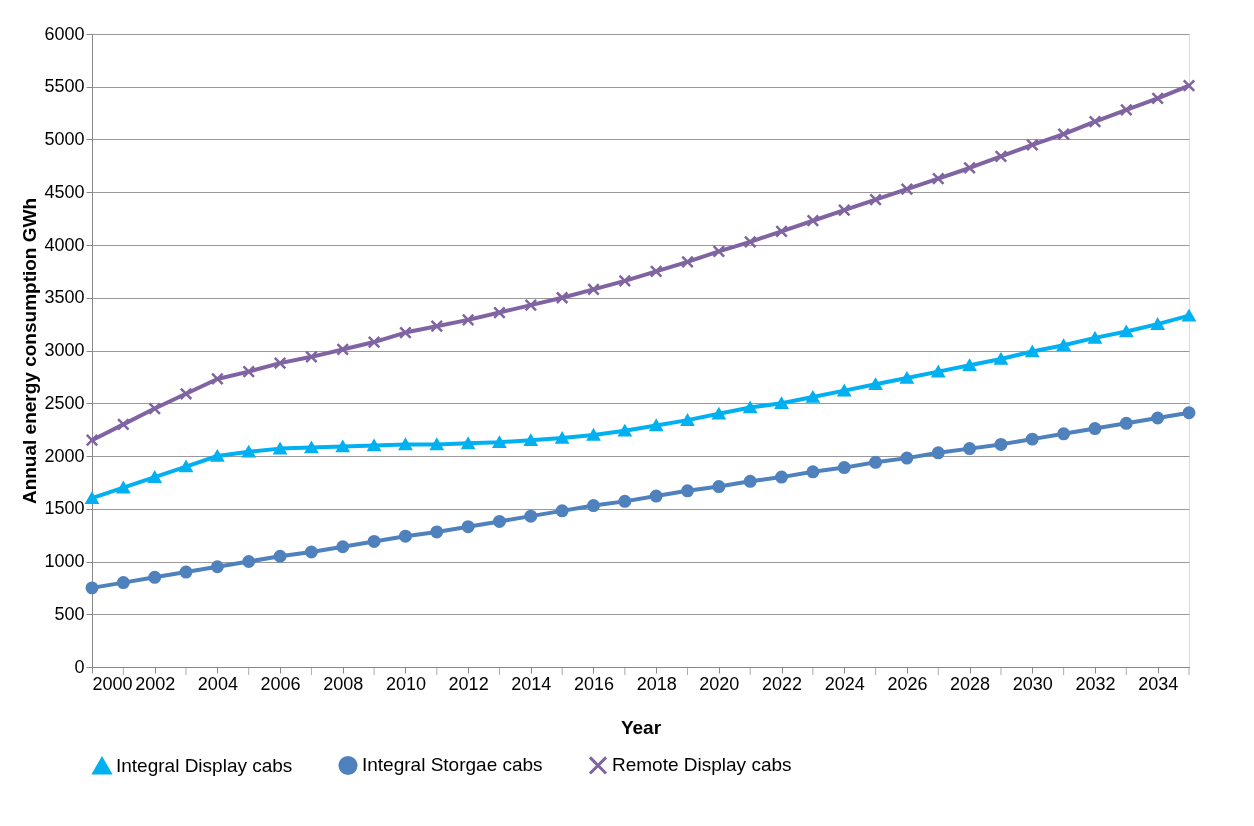 The height and width of the screenshot is (826, 1254). I want to click on legend-label: Integral Storgae cabs, so click(452, 765).